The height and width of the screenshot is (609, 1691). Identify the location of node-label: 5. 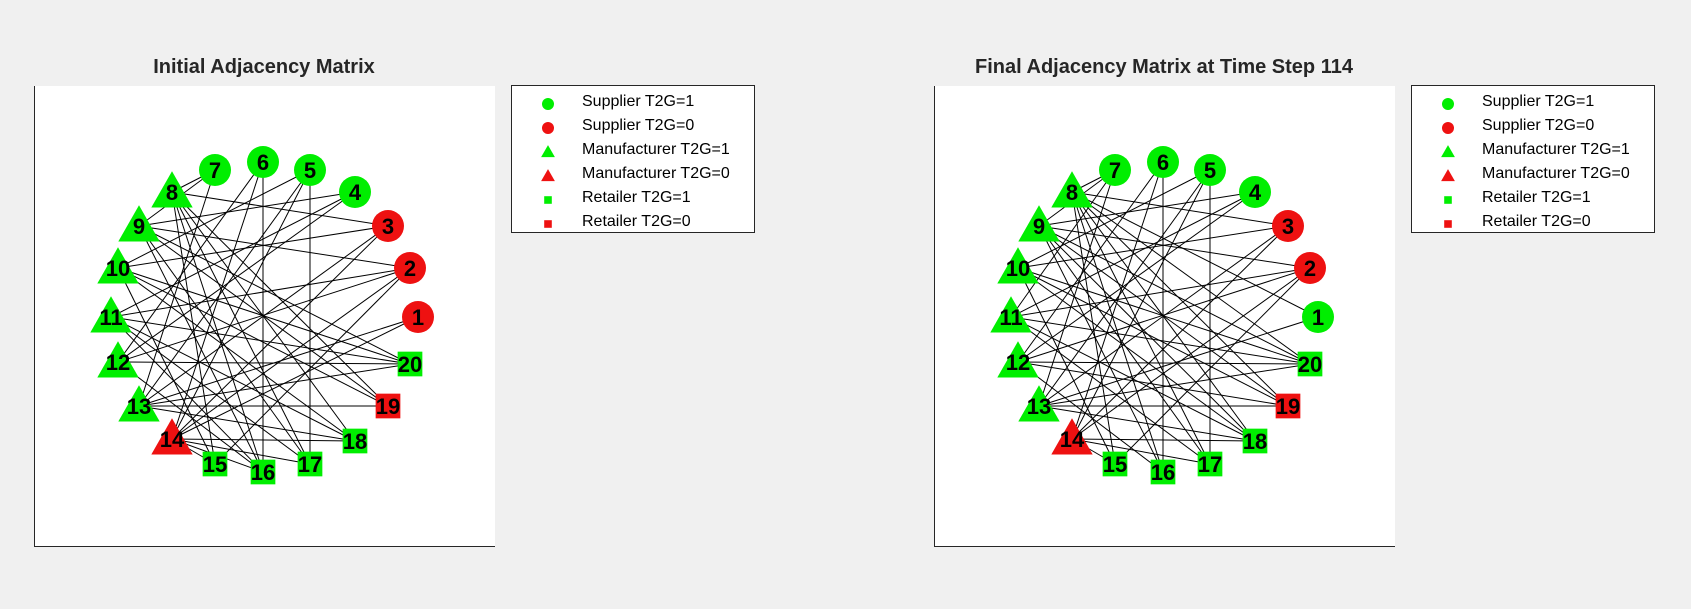
(310, 170).